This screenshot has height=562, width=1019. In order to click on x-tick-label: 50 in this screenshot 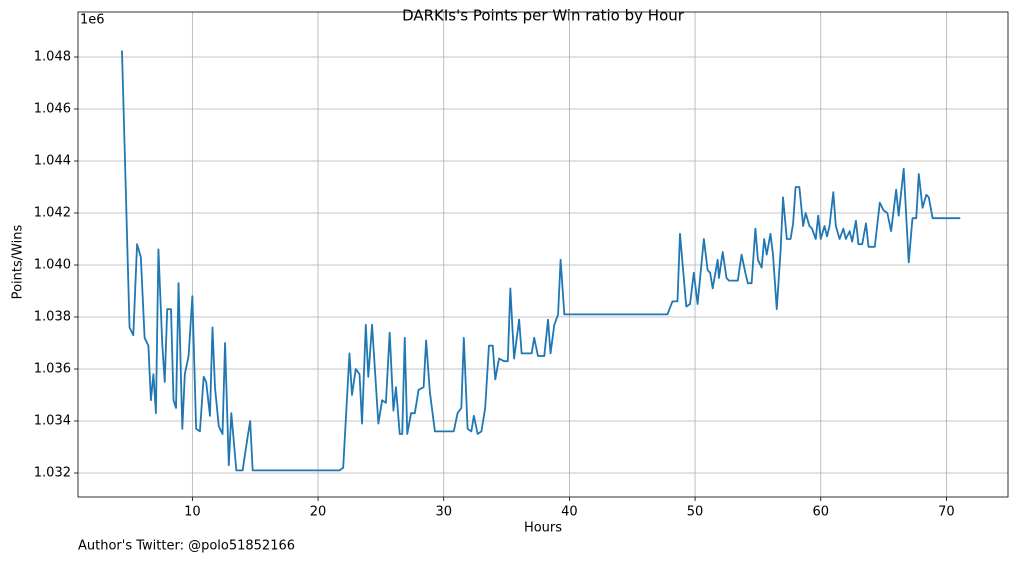, I will do `click(695, 512)`.